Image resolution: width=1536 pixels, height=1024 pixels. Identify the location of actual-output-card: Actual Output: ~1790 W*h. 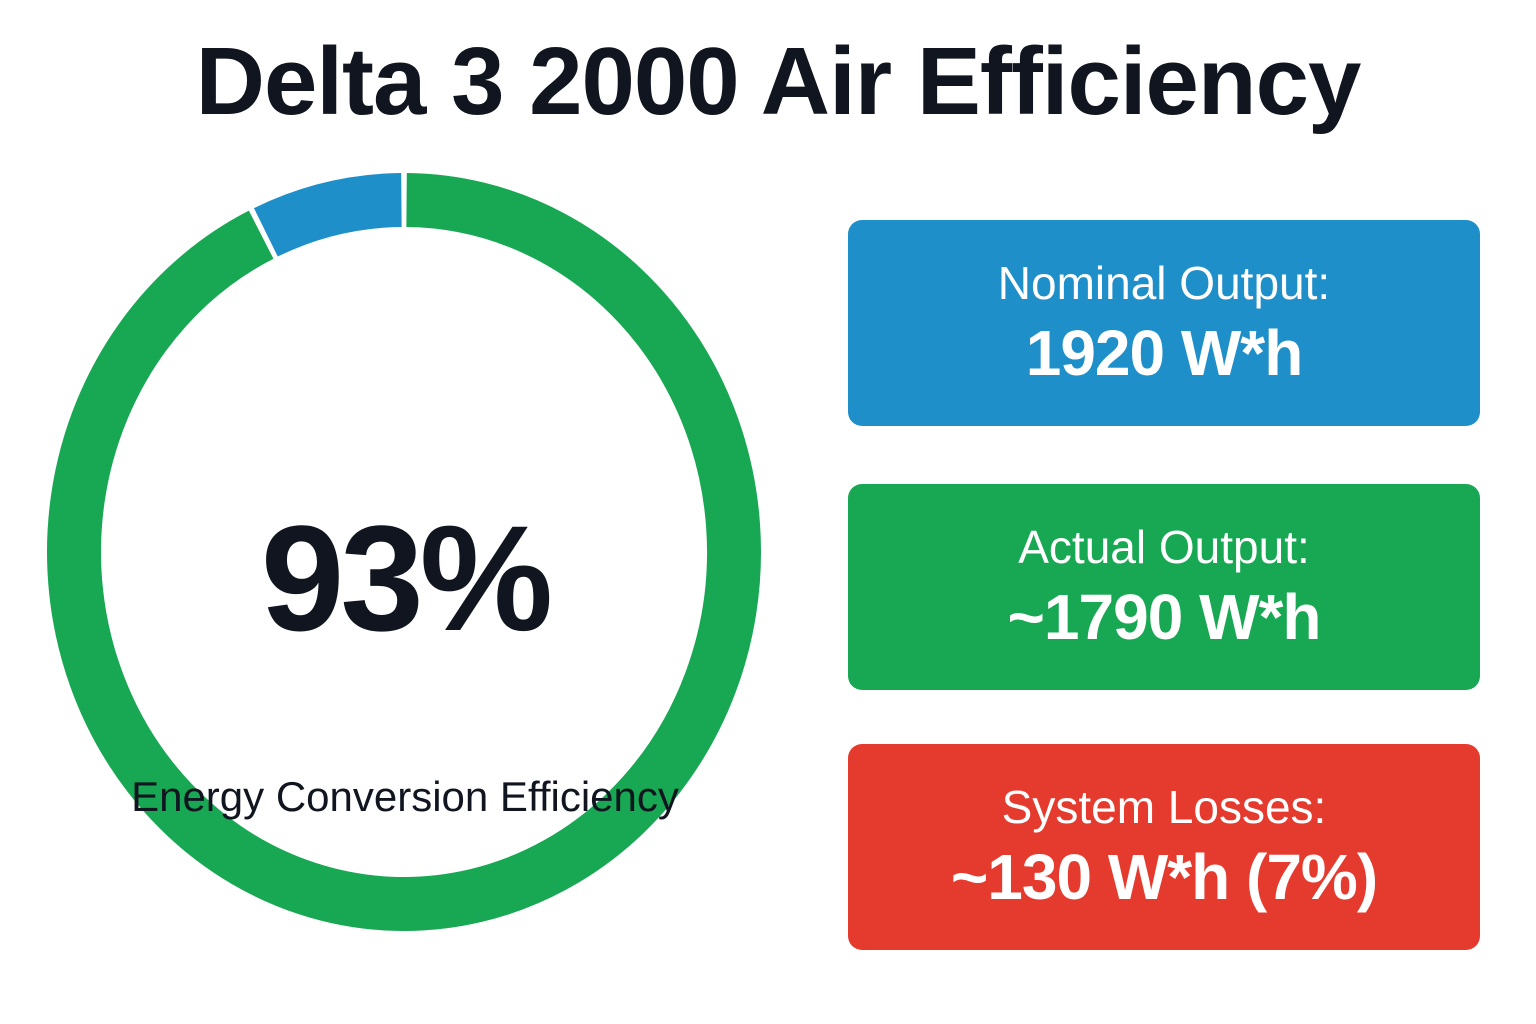
(1164, 587).